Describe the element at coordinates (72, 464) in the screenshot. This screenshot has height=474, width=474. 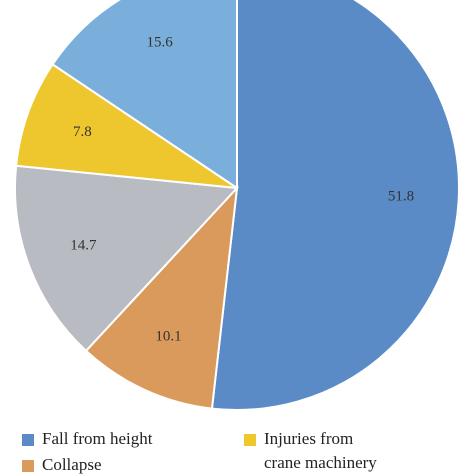
I see `legend-label: Collapse` at that location.